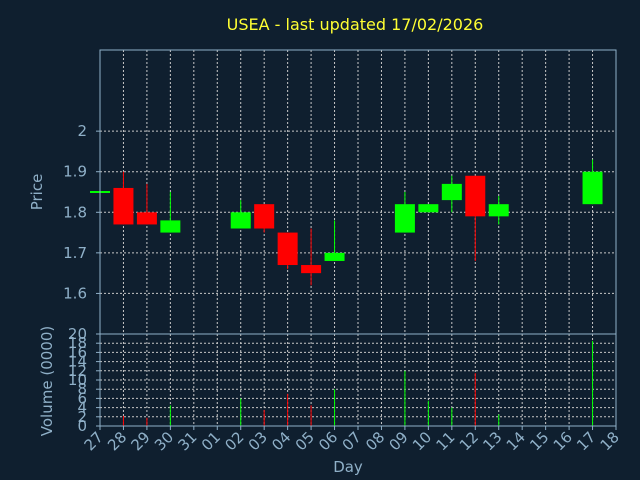 The width and height of the screenshot is (640, 480). Describe the element at coordinates (75, 172) in the screenshot. I see `price-tick-label: 1.9` at that location.